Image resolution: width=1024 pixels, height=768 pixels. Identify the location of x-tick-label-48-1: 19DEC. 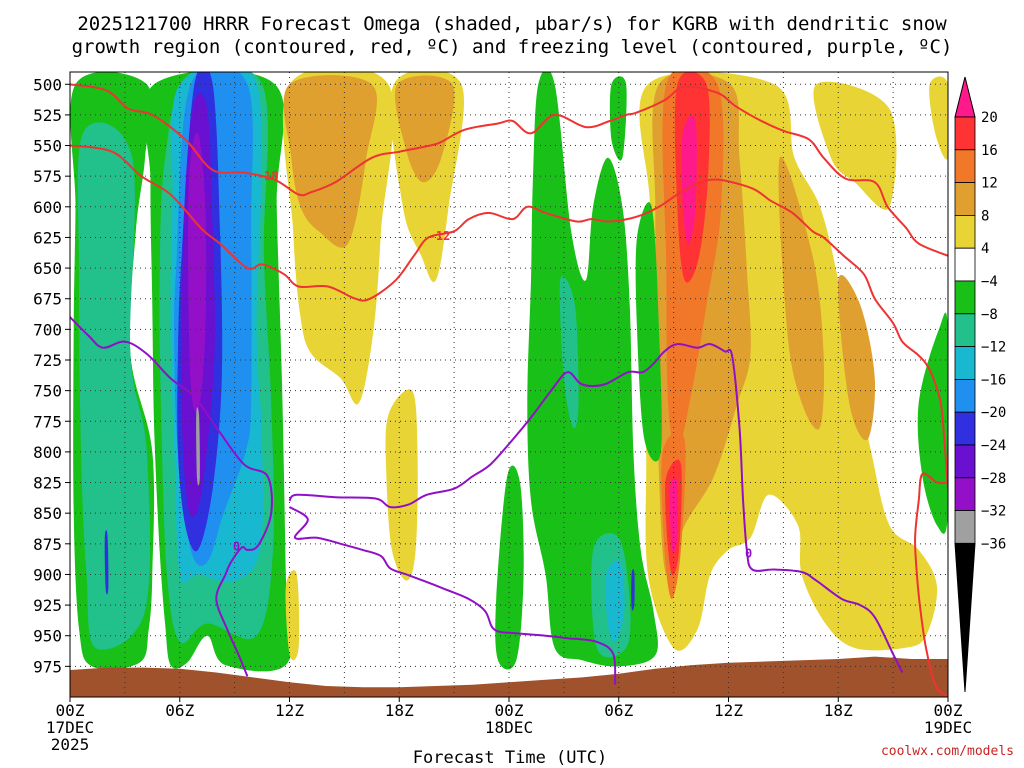
(948, 727).